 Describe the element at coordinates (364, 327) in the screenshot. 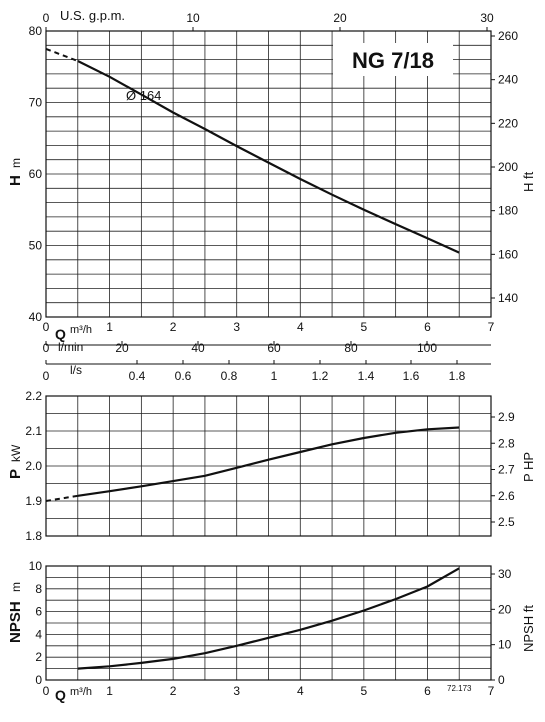

I see `flow-top-tick-label: 5` at that location.